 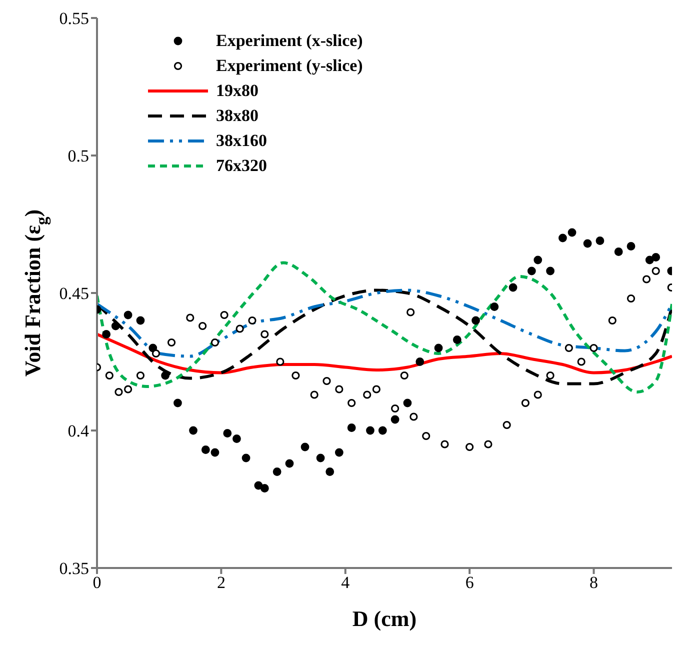 I want to click on legend-label: Experiment (x-slice), so click(x=289, y=40).